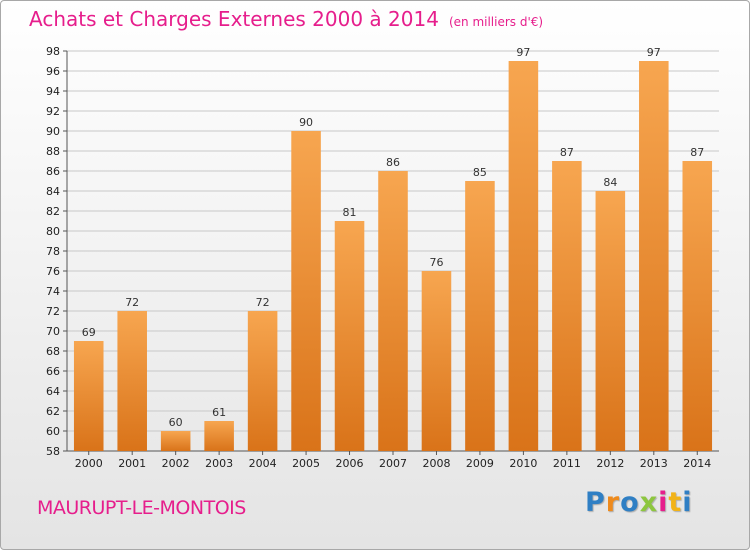 Image resolution: width=750 pixels, height=550 pixels. I want to click on bar-2010, so click(523, 256).